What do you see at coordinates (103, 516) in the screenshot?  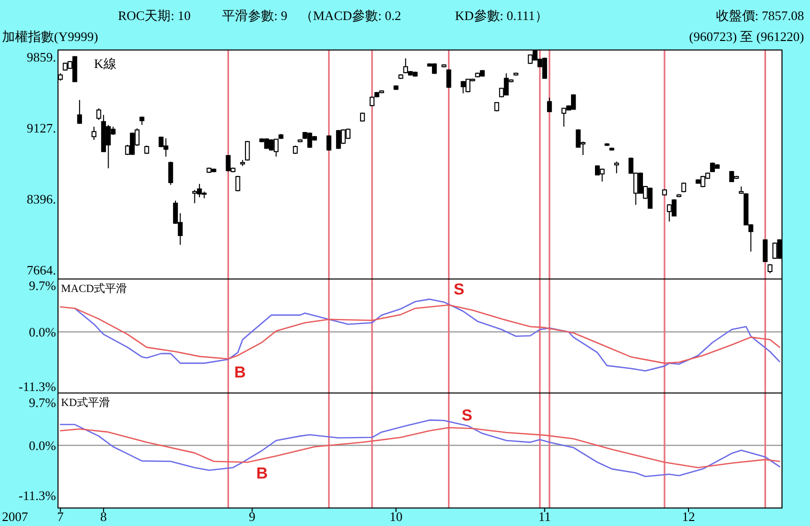 I see `x-tick-label: 8` at bounding box center [103, 516].